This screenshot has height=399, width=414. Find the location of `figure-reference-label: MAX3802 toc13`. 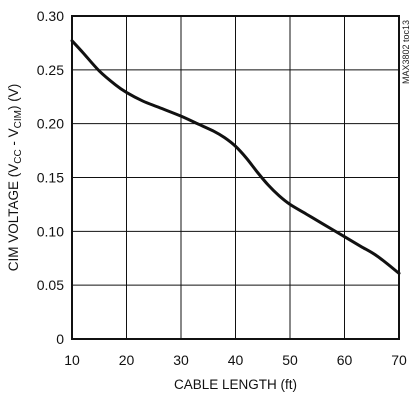

figure-reference-label: MAX3802 toc13 is located at coordinates (406, 52).